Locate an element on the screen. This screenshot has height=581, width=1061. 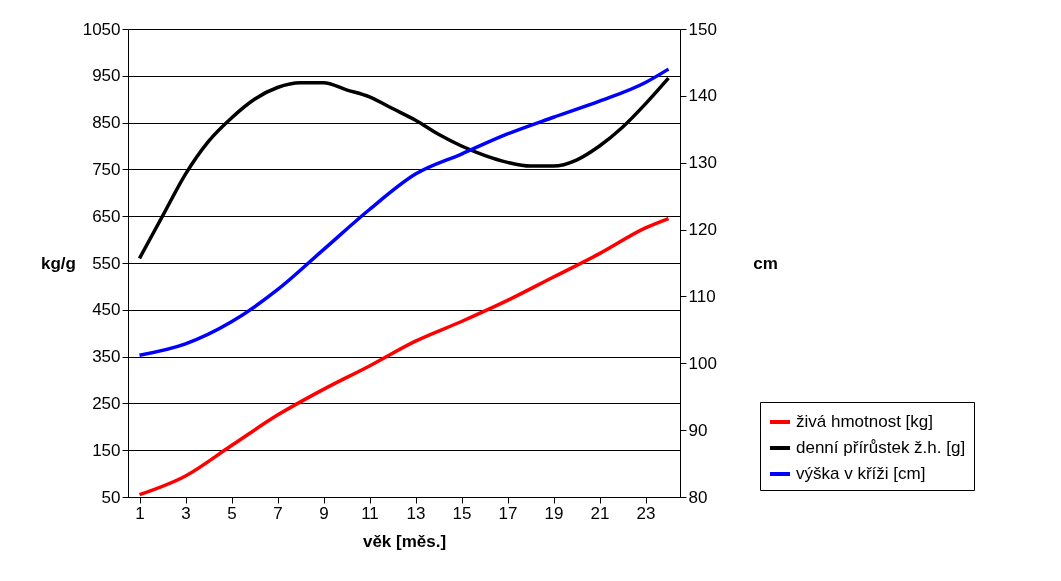
x-tick-label: 23 is located at coordinates (646, 513).